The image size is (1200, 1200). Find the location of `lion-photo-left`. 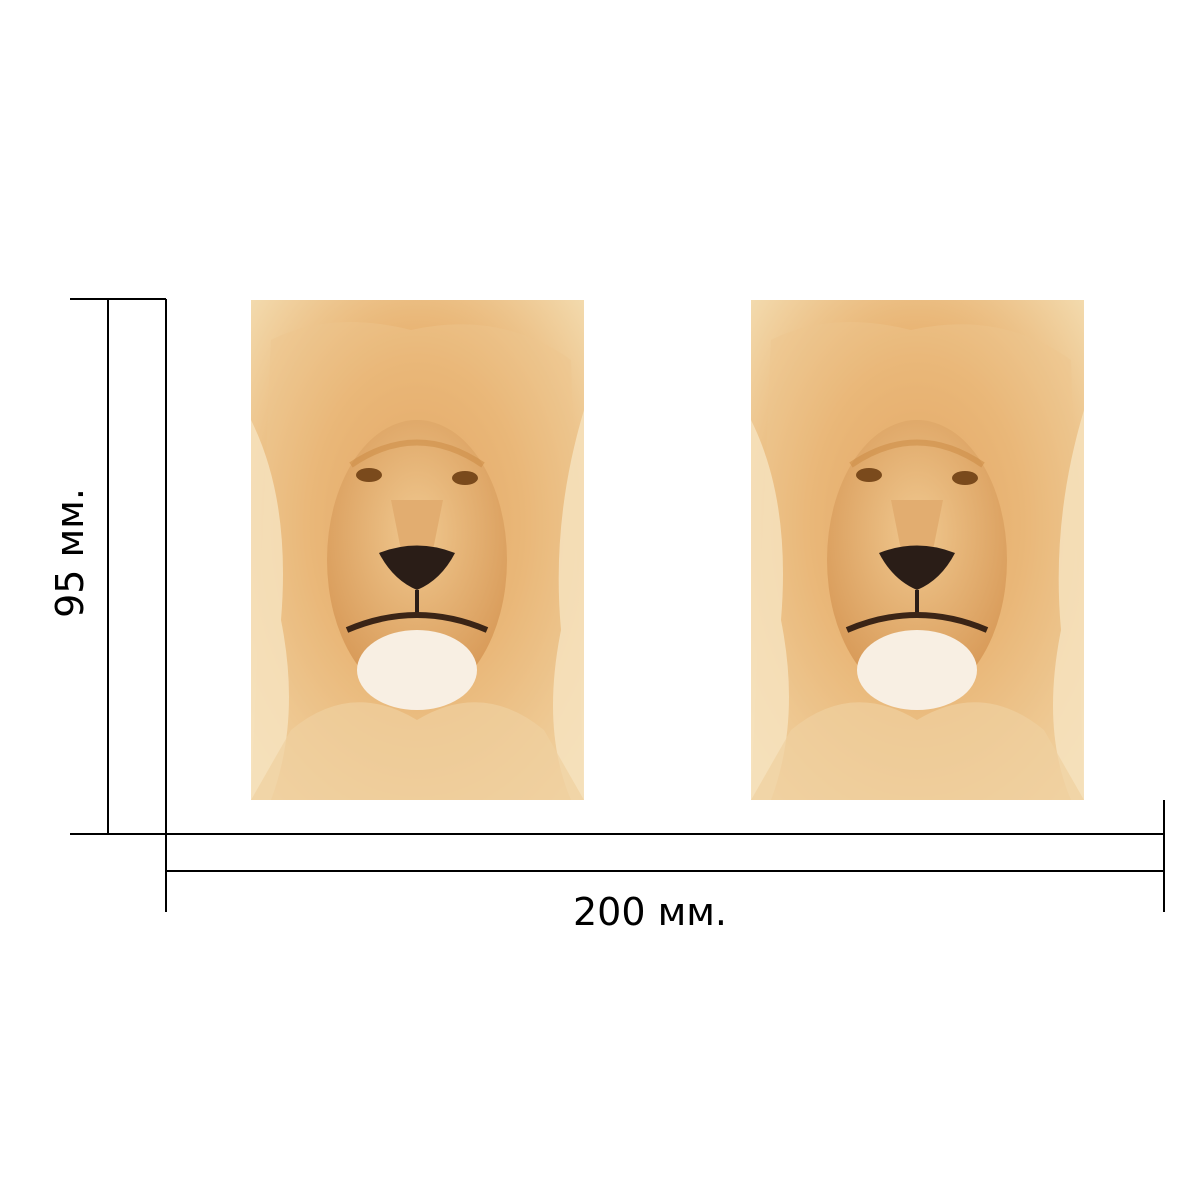

lion-photo-left is located at coordinates (417, 550).